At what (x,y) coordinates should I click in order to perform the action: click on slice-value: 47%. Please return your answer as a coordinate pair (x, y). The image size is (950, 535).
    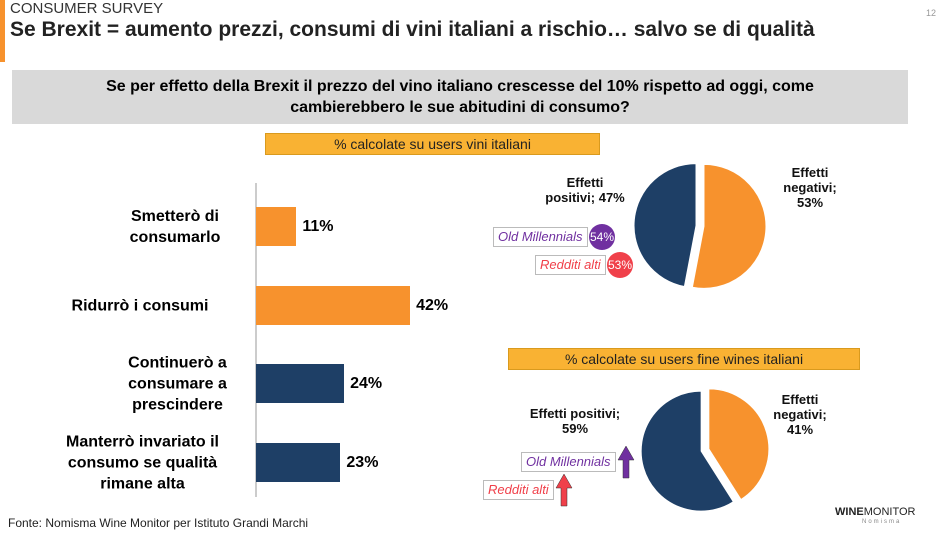
    Looking at the image, I should click on (611, 197).